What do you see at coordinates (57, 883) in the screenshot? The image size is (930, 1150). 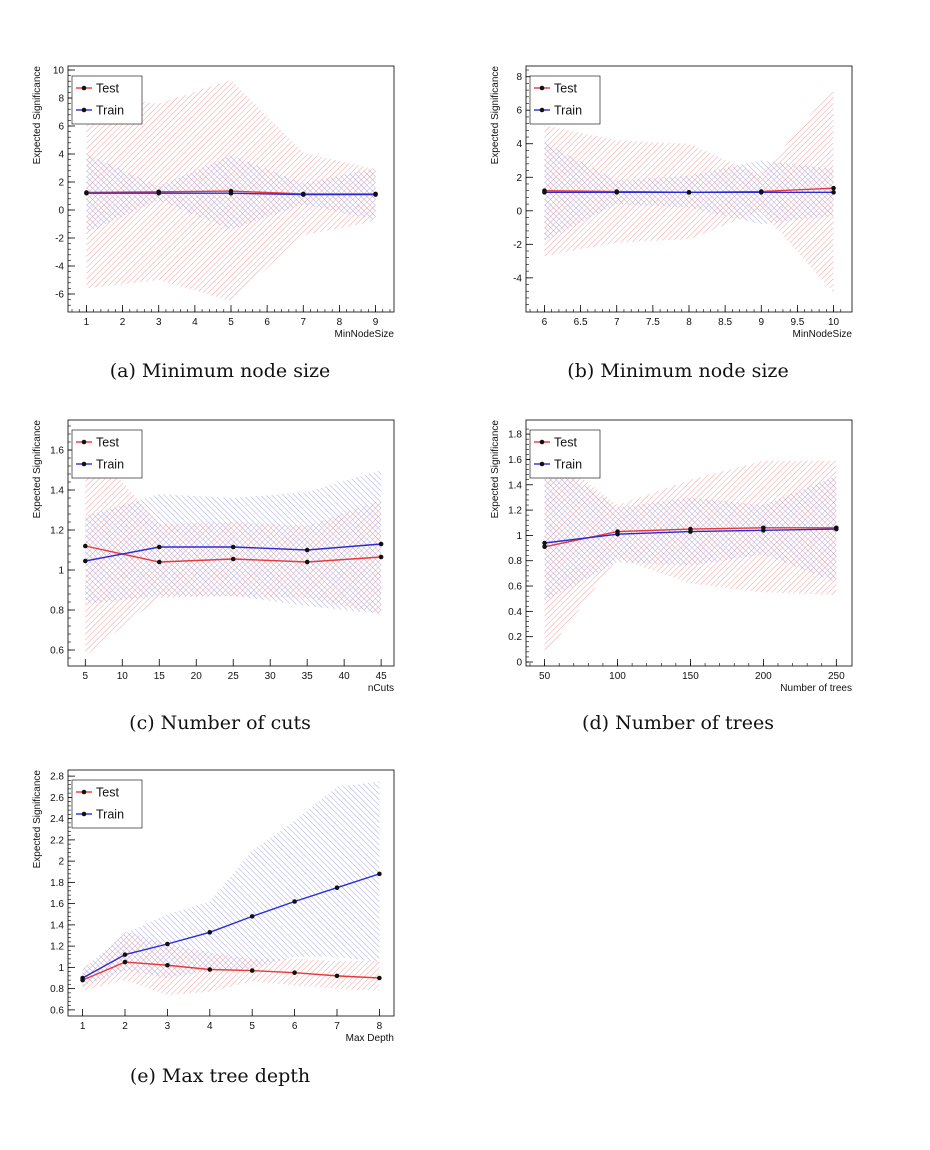 I see `y-tick-label: 1.8` at bounding box center [57, 883].